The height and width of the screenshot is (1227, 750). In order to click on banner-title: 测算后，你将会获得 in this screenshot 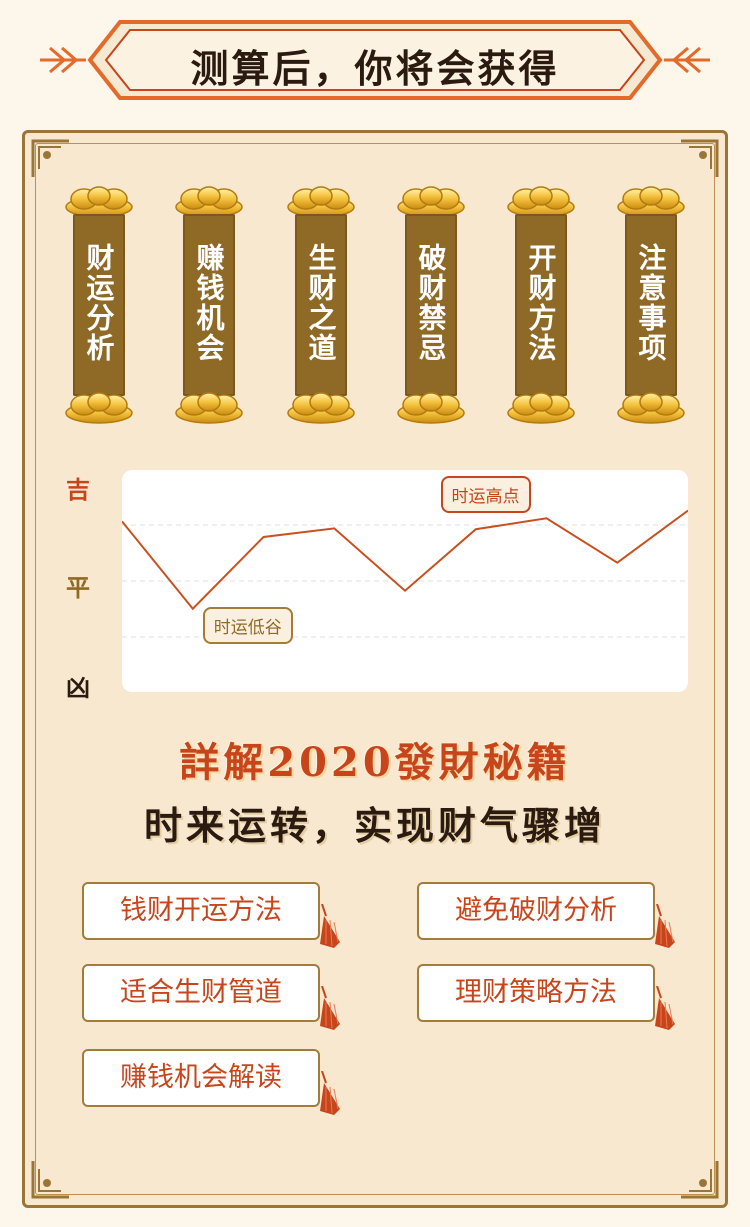, I will do `click(375, 68)`.